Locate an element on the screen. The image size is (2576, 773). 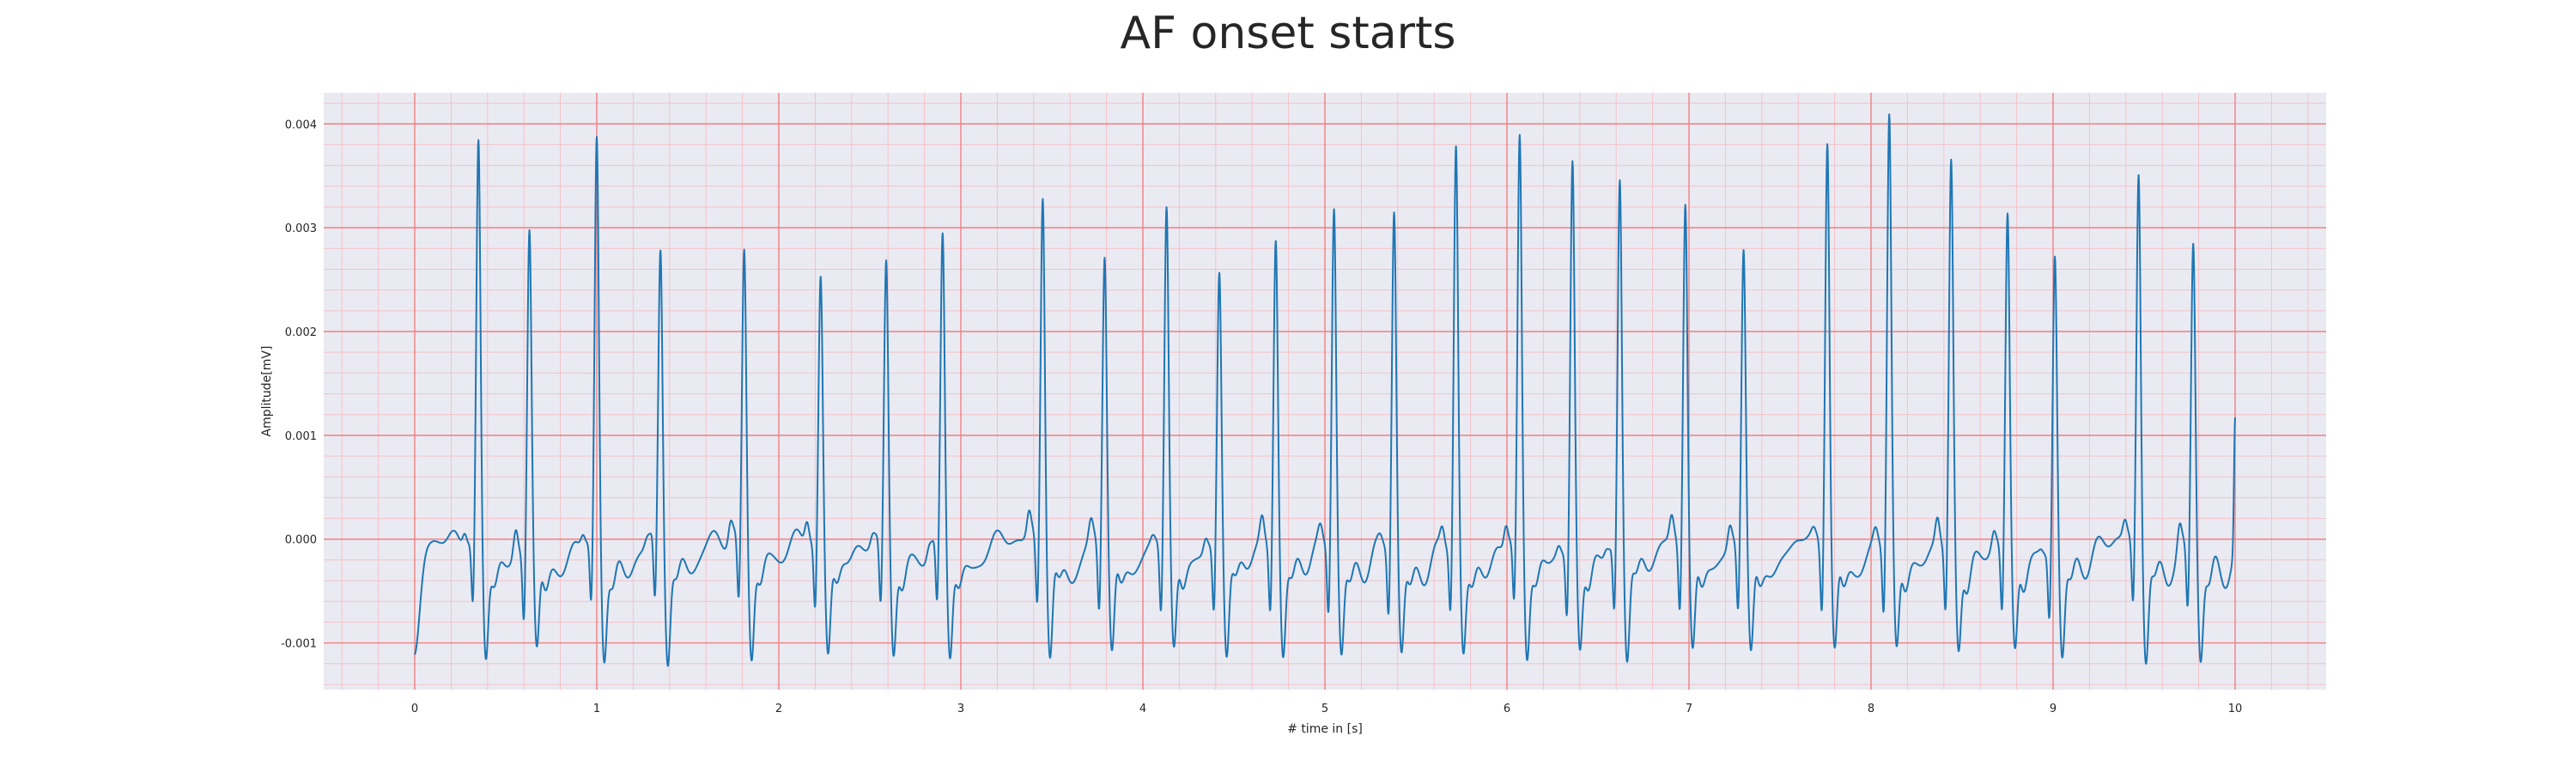
y-tick-label: 0.003 is located at coordinates (301, 228).